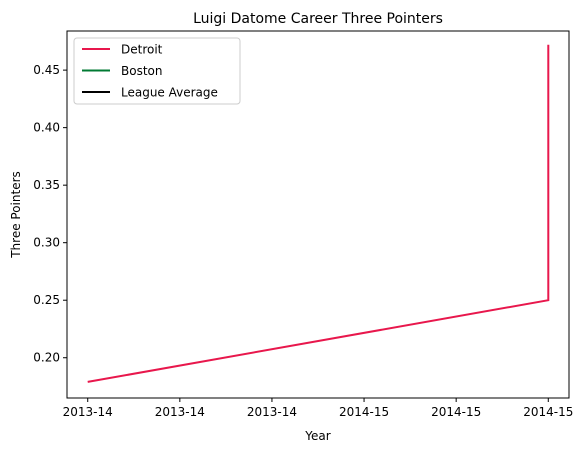 The width and height of the screenshot is (582, 453). Describe the element at coordinates (46, 70) in the screenshot. I see `y-tick-label: 0.45` at that location.